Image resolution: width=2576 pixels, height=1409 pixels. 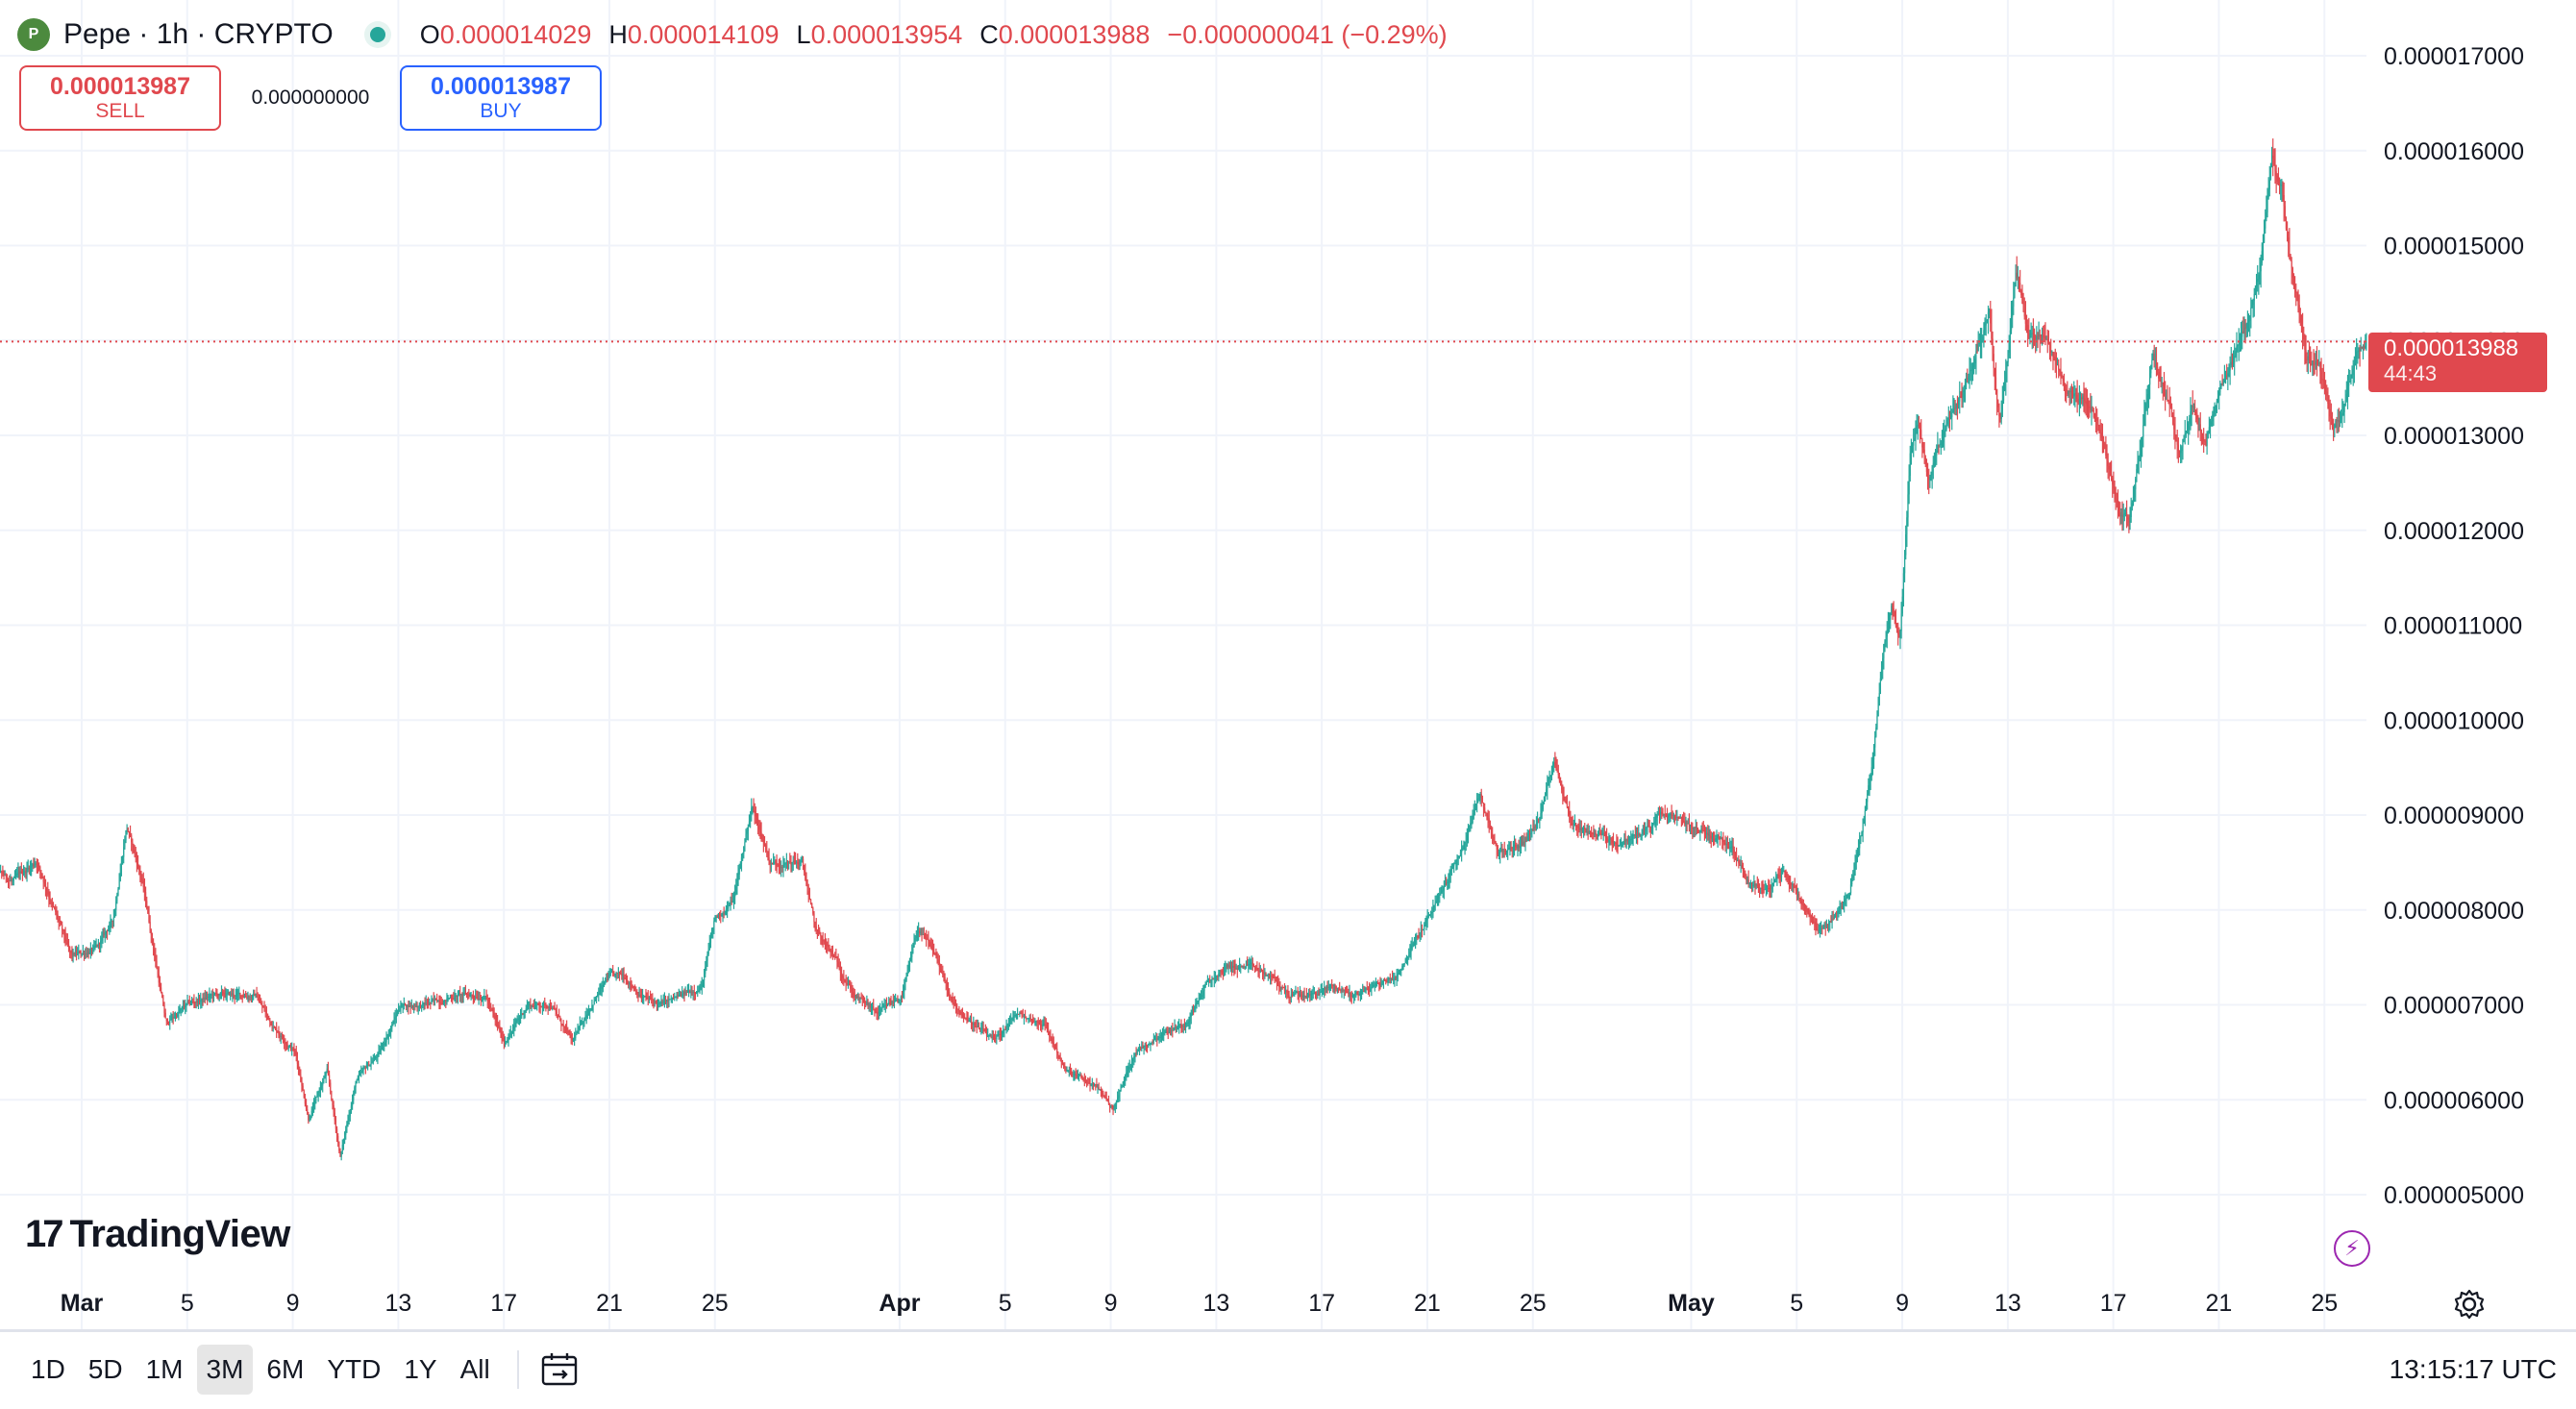 I want to click on buy-button: 0.000013987 BUY, so click(x=501, y=98).